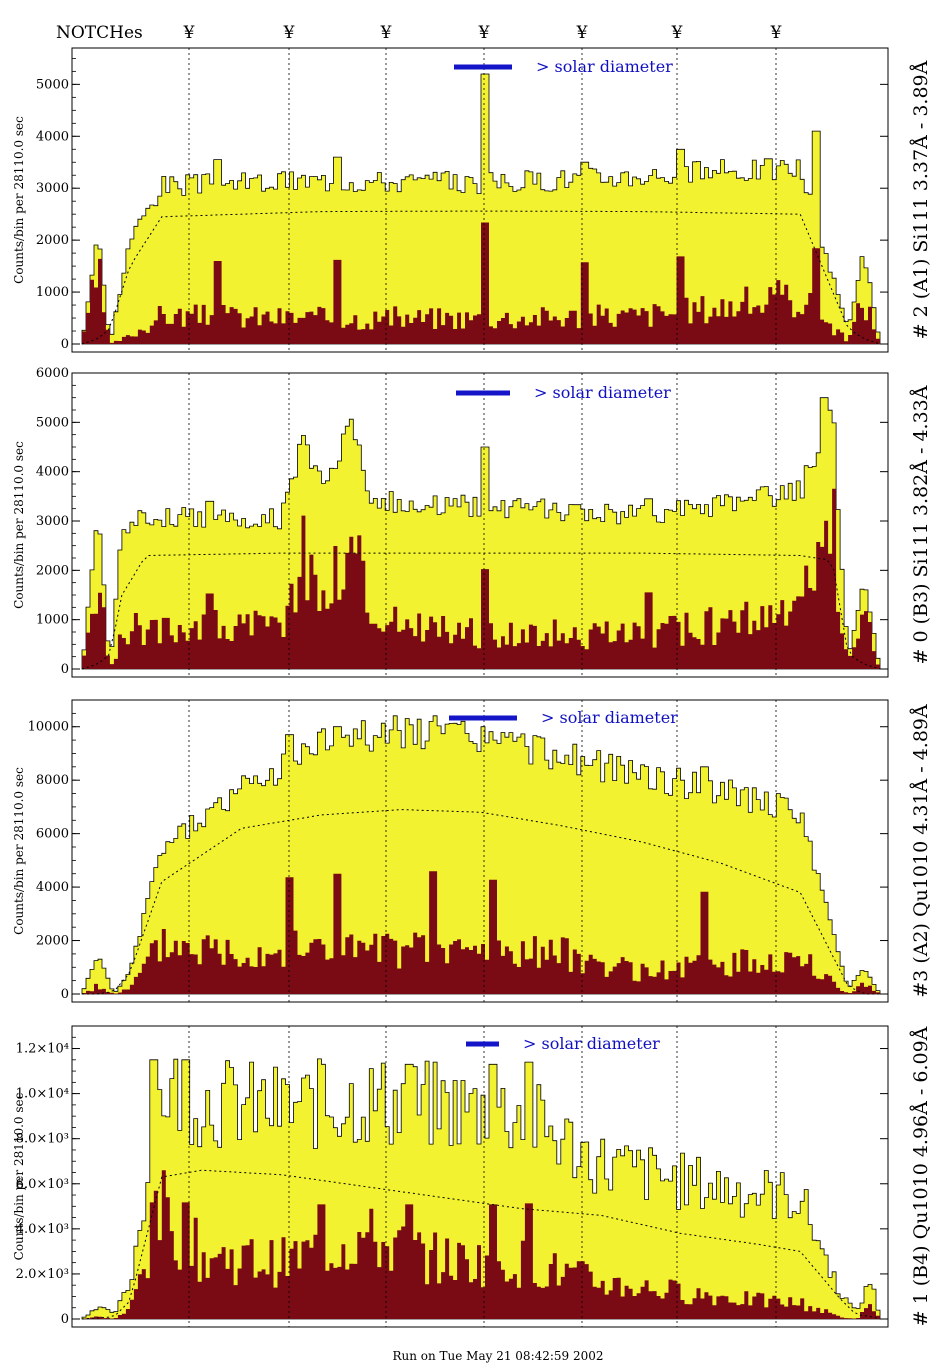  I want to click on notch-marker-7: ¥, so click(776, 33).